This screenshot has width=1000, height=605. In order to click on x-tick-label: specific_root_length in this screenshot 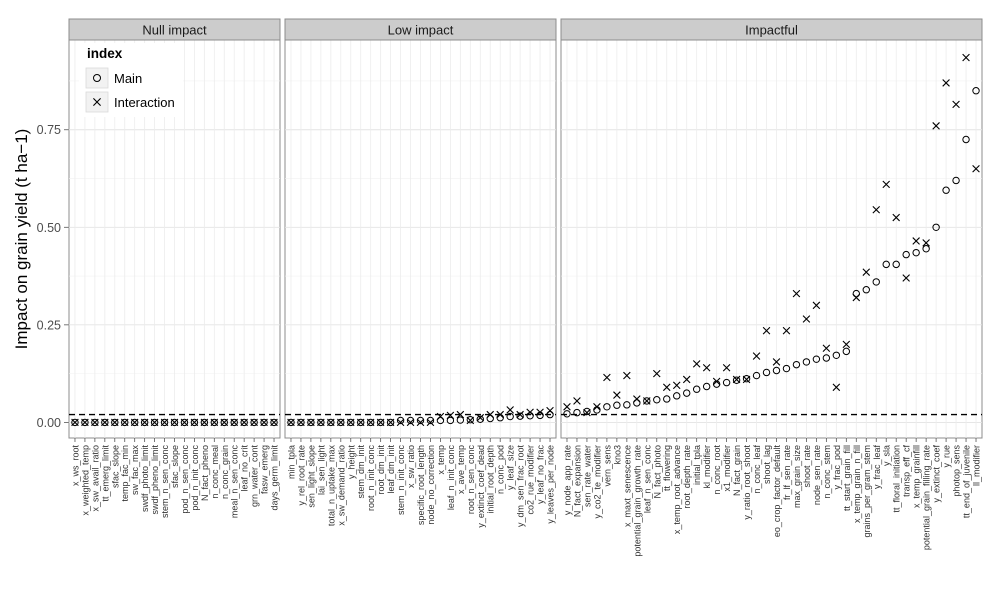, I will do `click(421, 485)`.